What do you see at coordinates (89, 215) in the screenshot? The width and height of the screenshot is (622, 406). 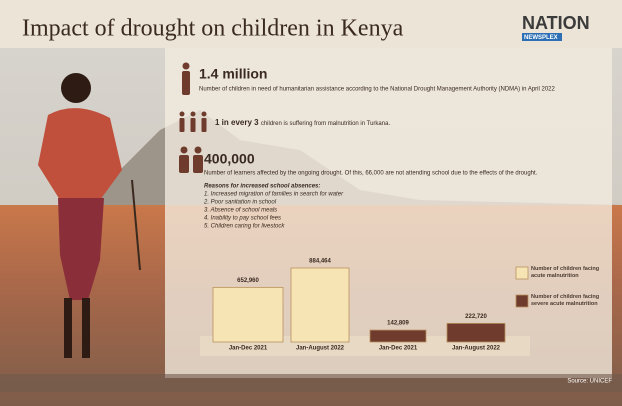 I see `child-figure` at bounding box center [89, 215].